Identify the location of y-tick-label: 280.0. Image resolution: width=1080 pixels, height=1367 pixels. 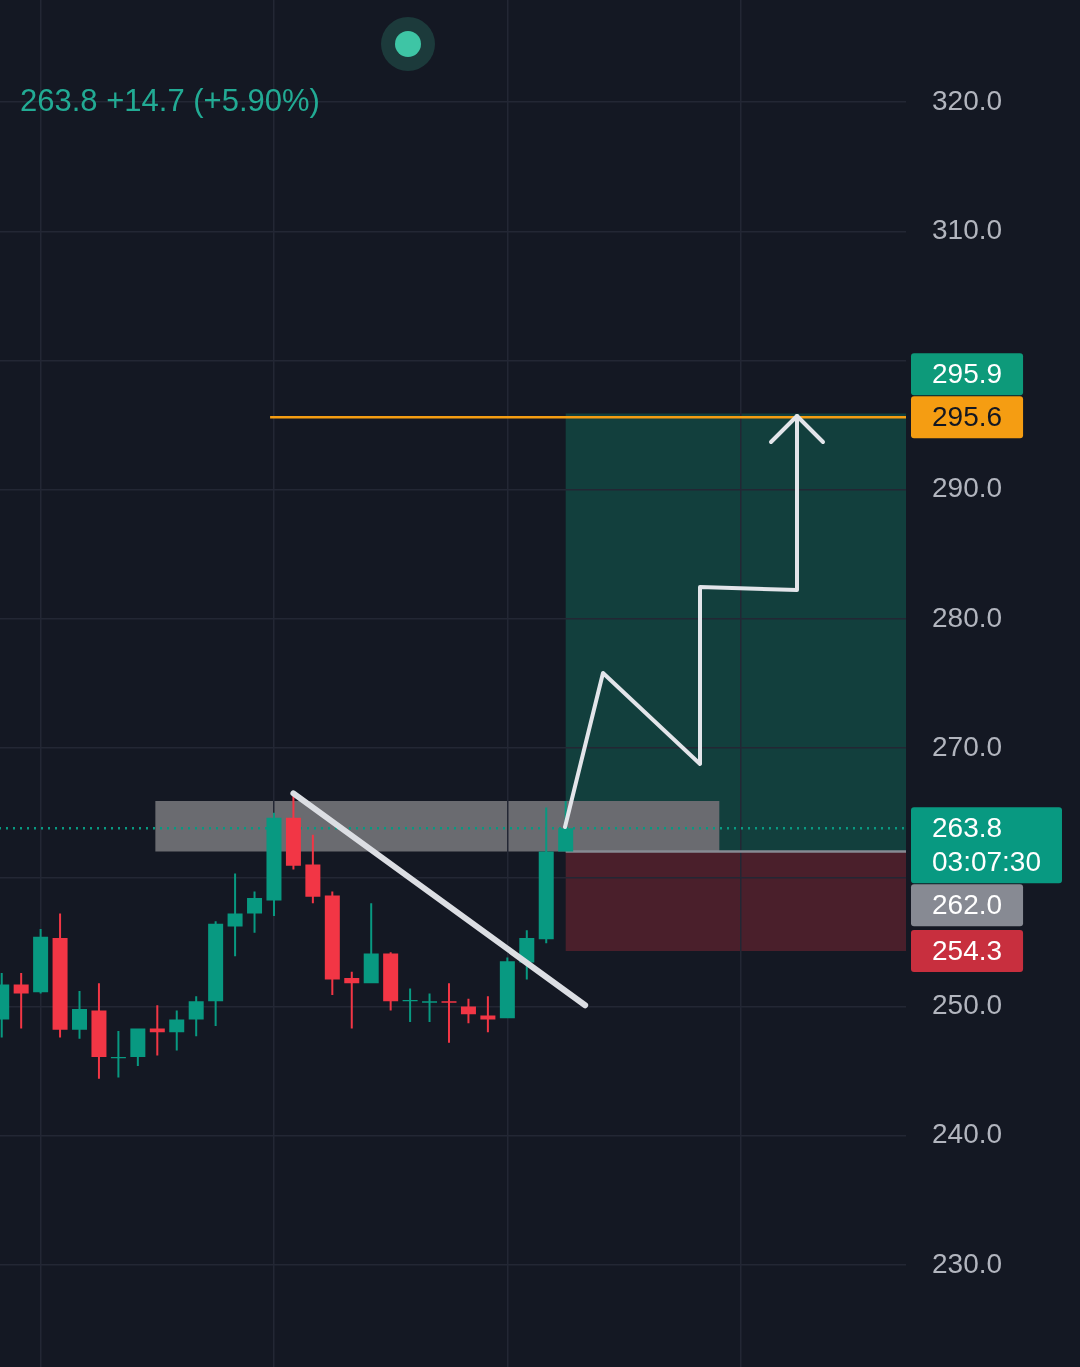
(967, 617).